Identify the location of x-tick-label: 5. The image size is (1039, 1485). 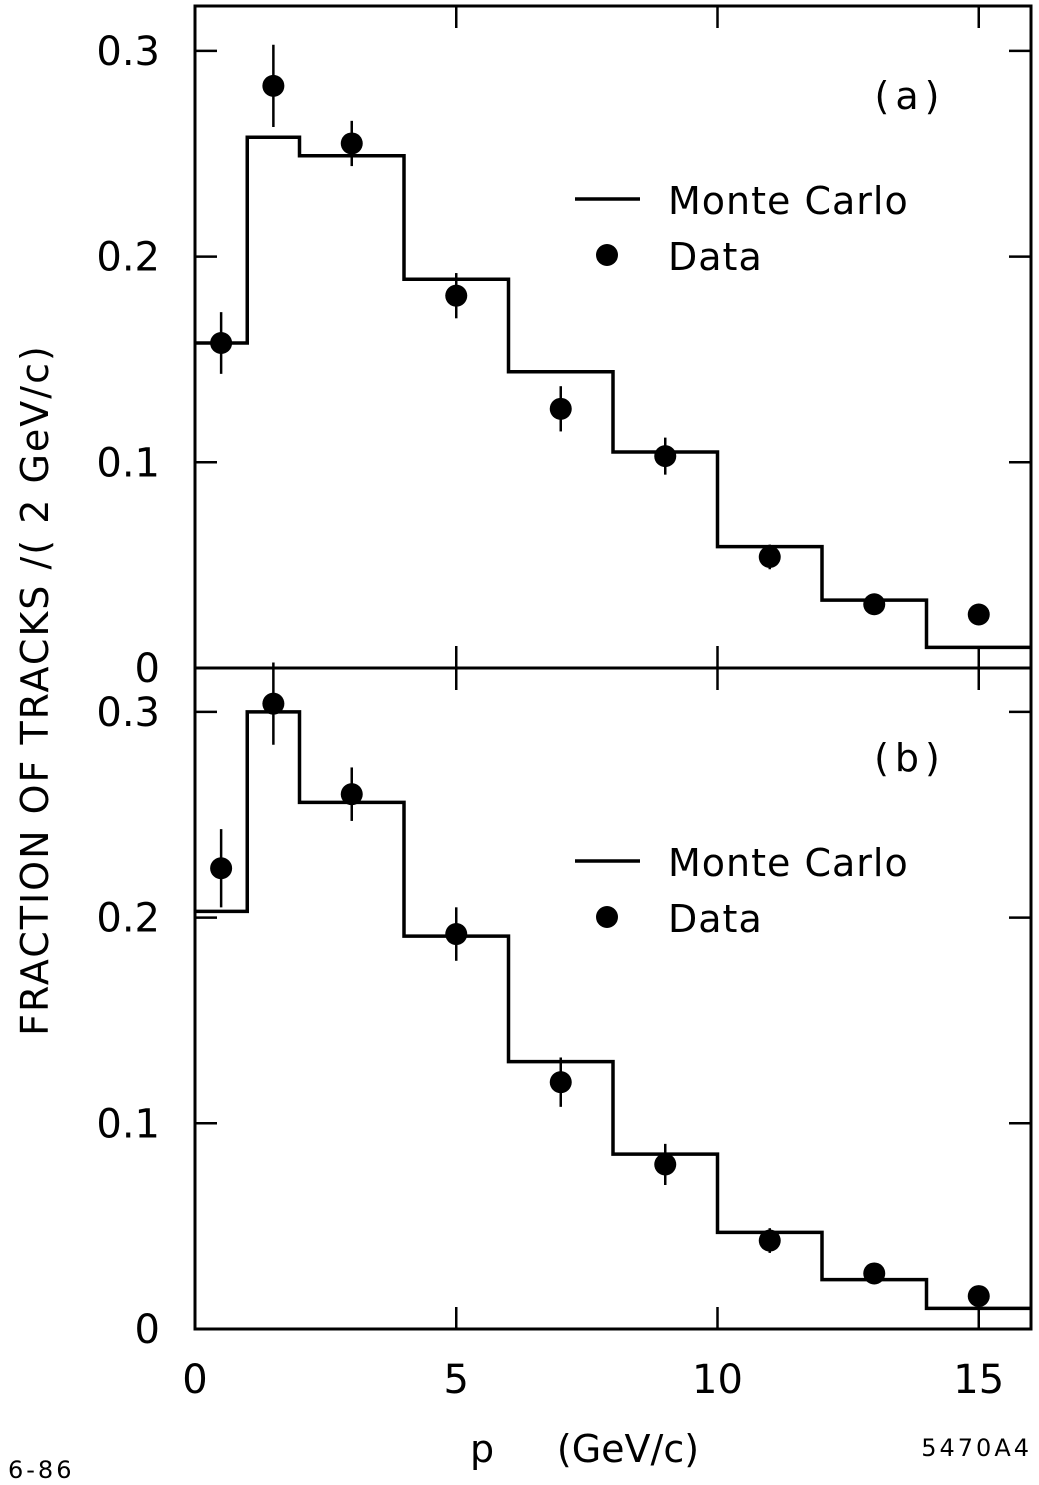
(456, 1380).